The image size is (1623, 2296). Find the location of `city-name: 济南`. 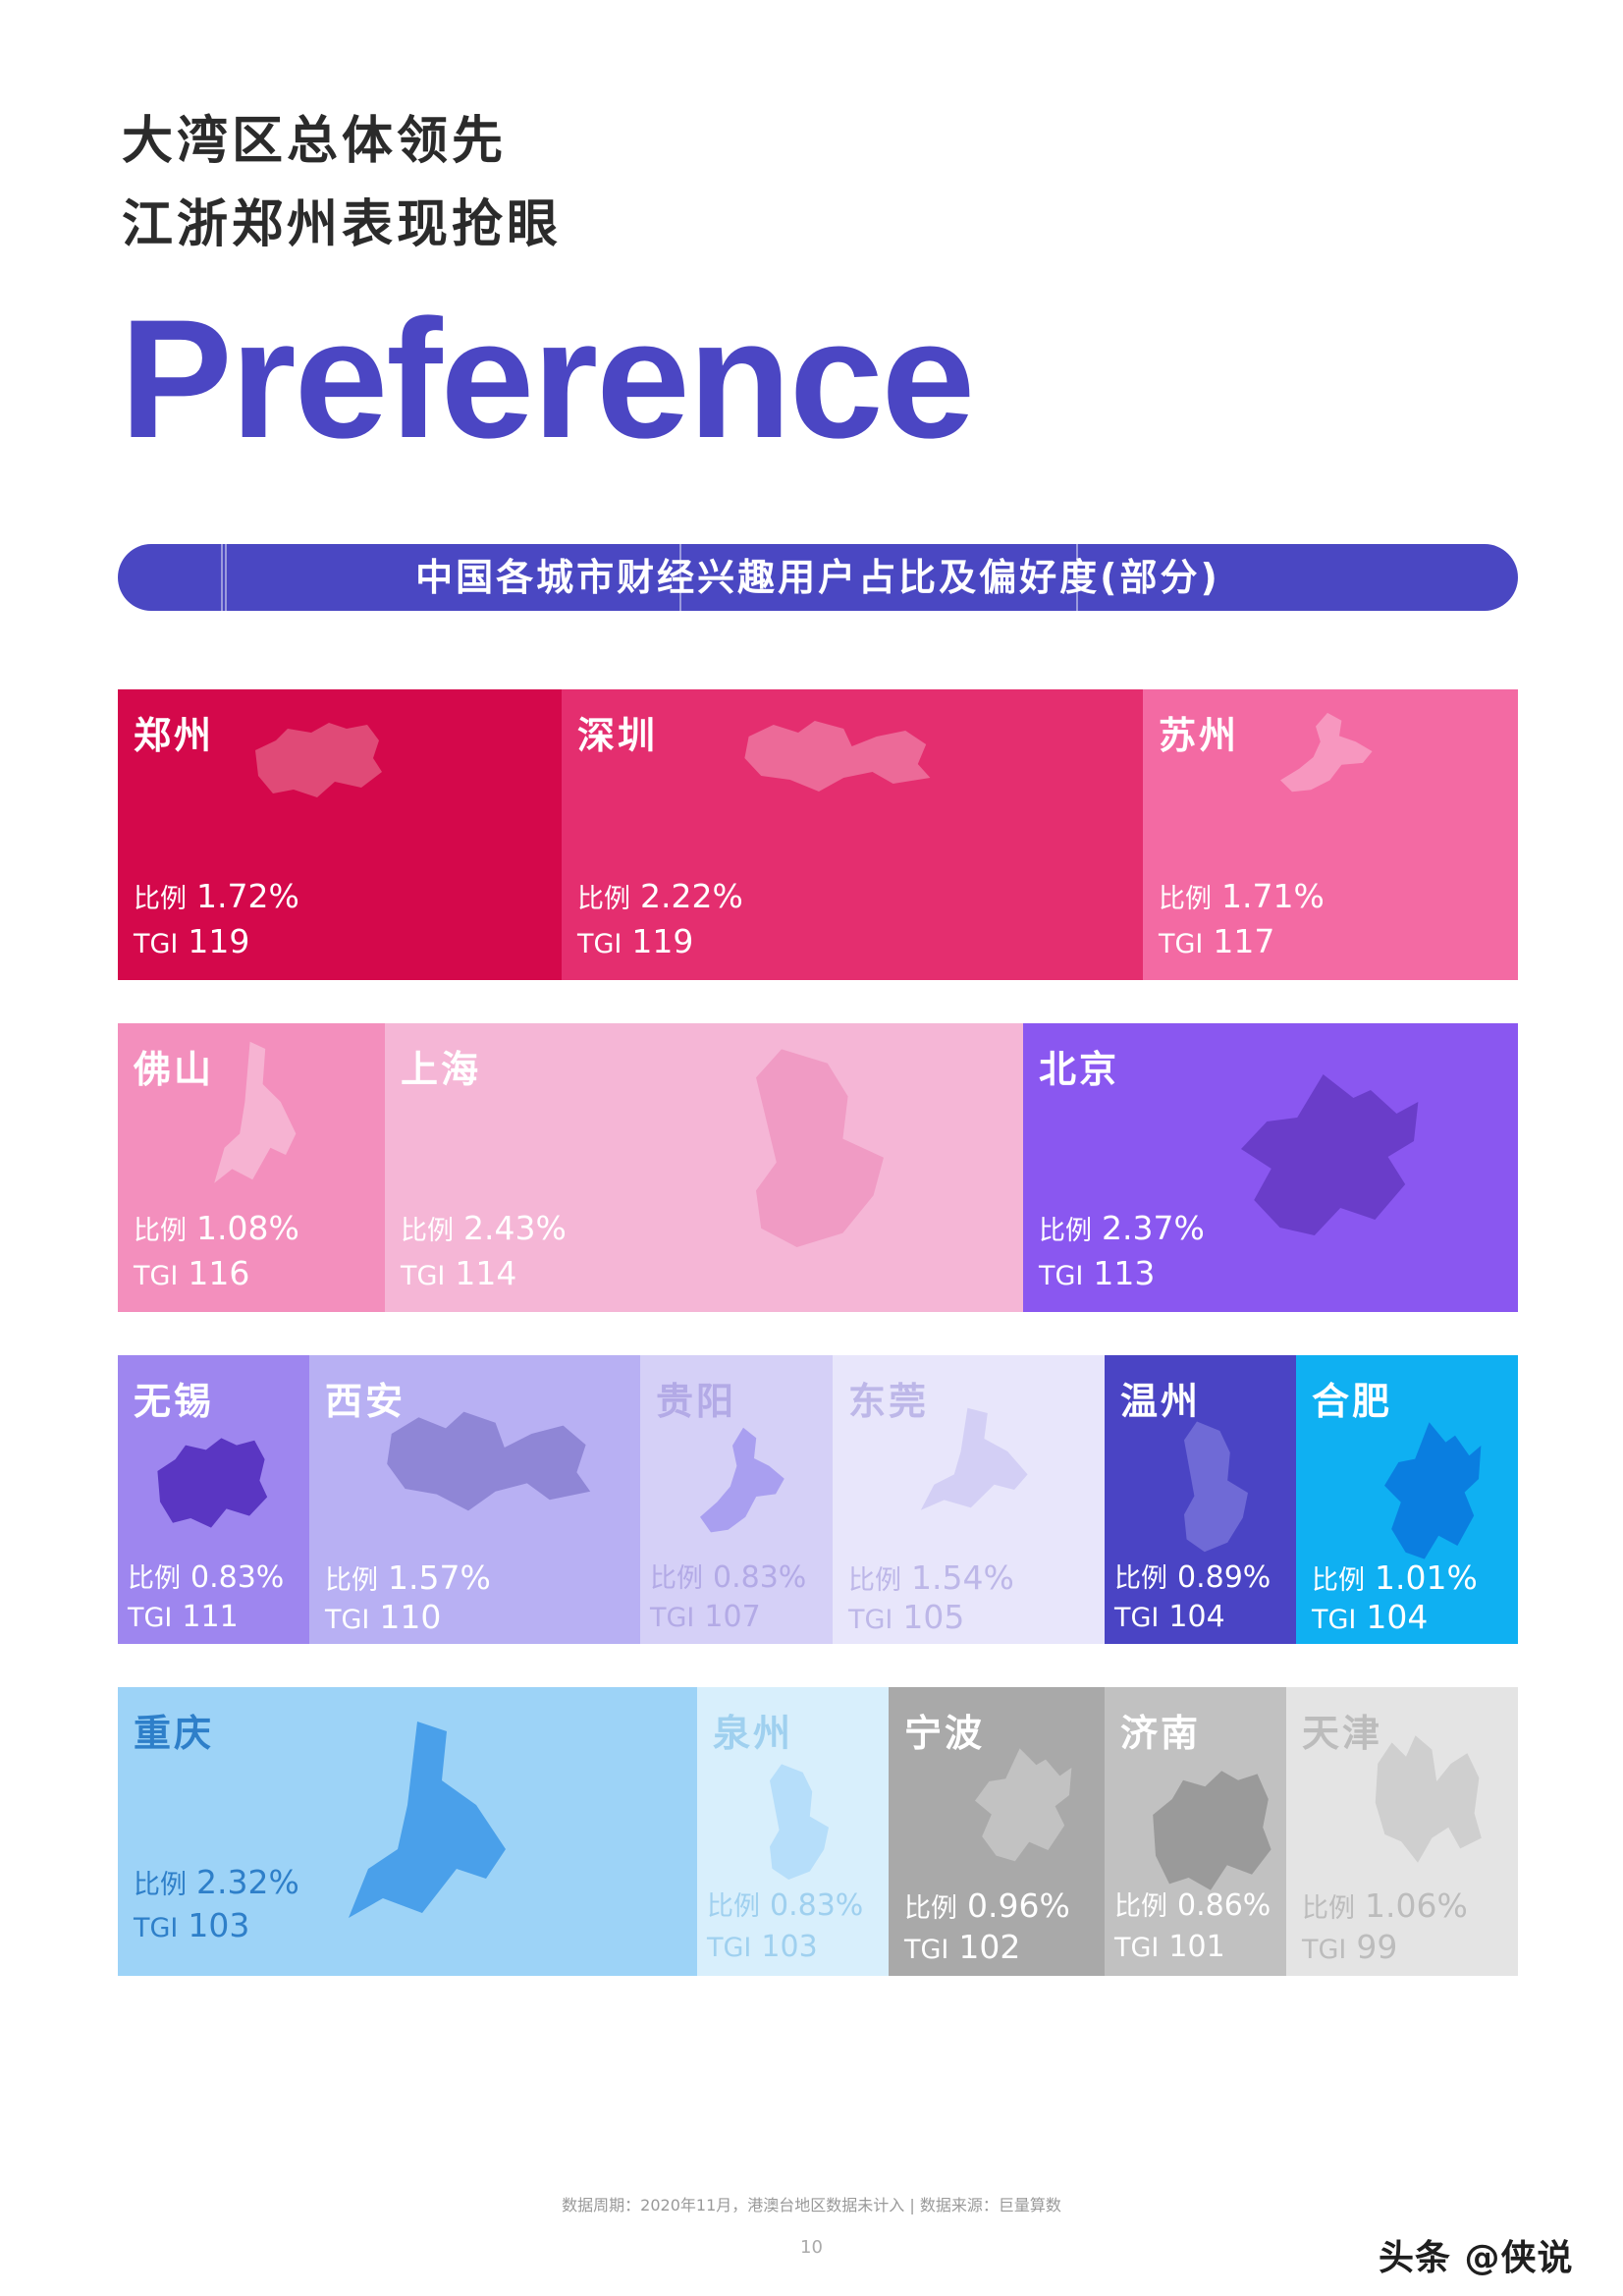

city-name: 济南 is located at coordinates (1161, 1733).